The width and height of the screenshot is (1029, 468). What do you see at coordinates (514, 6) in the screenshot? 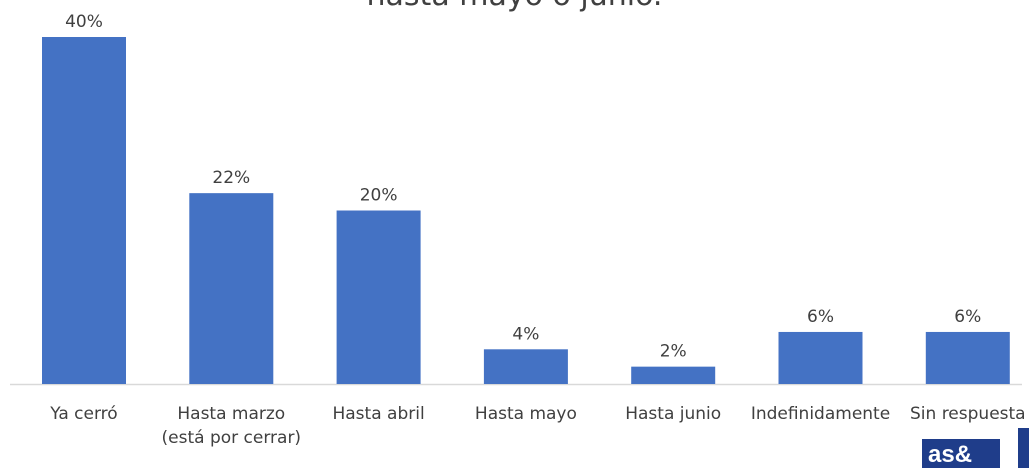
I see `chart-title: hasta mayo o junio.` at bounding box center [514, 6].